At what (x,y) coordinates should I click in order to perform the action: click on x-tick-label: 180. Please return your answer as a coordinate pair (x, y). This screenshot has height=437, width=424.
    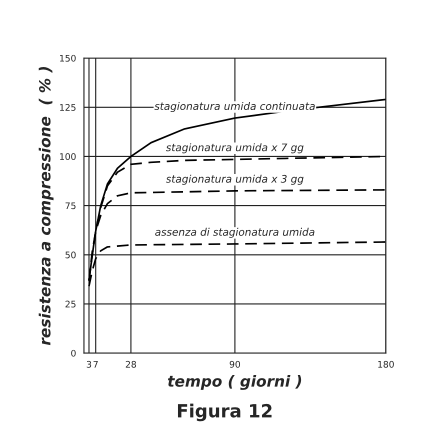
    Looking at the image, I should click on (386, 364).